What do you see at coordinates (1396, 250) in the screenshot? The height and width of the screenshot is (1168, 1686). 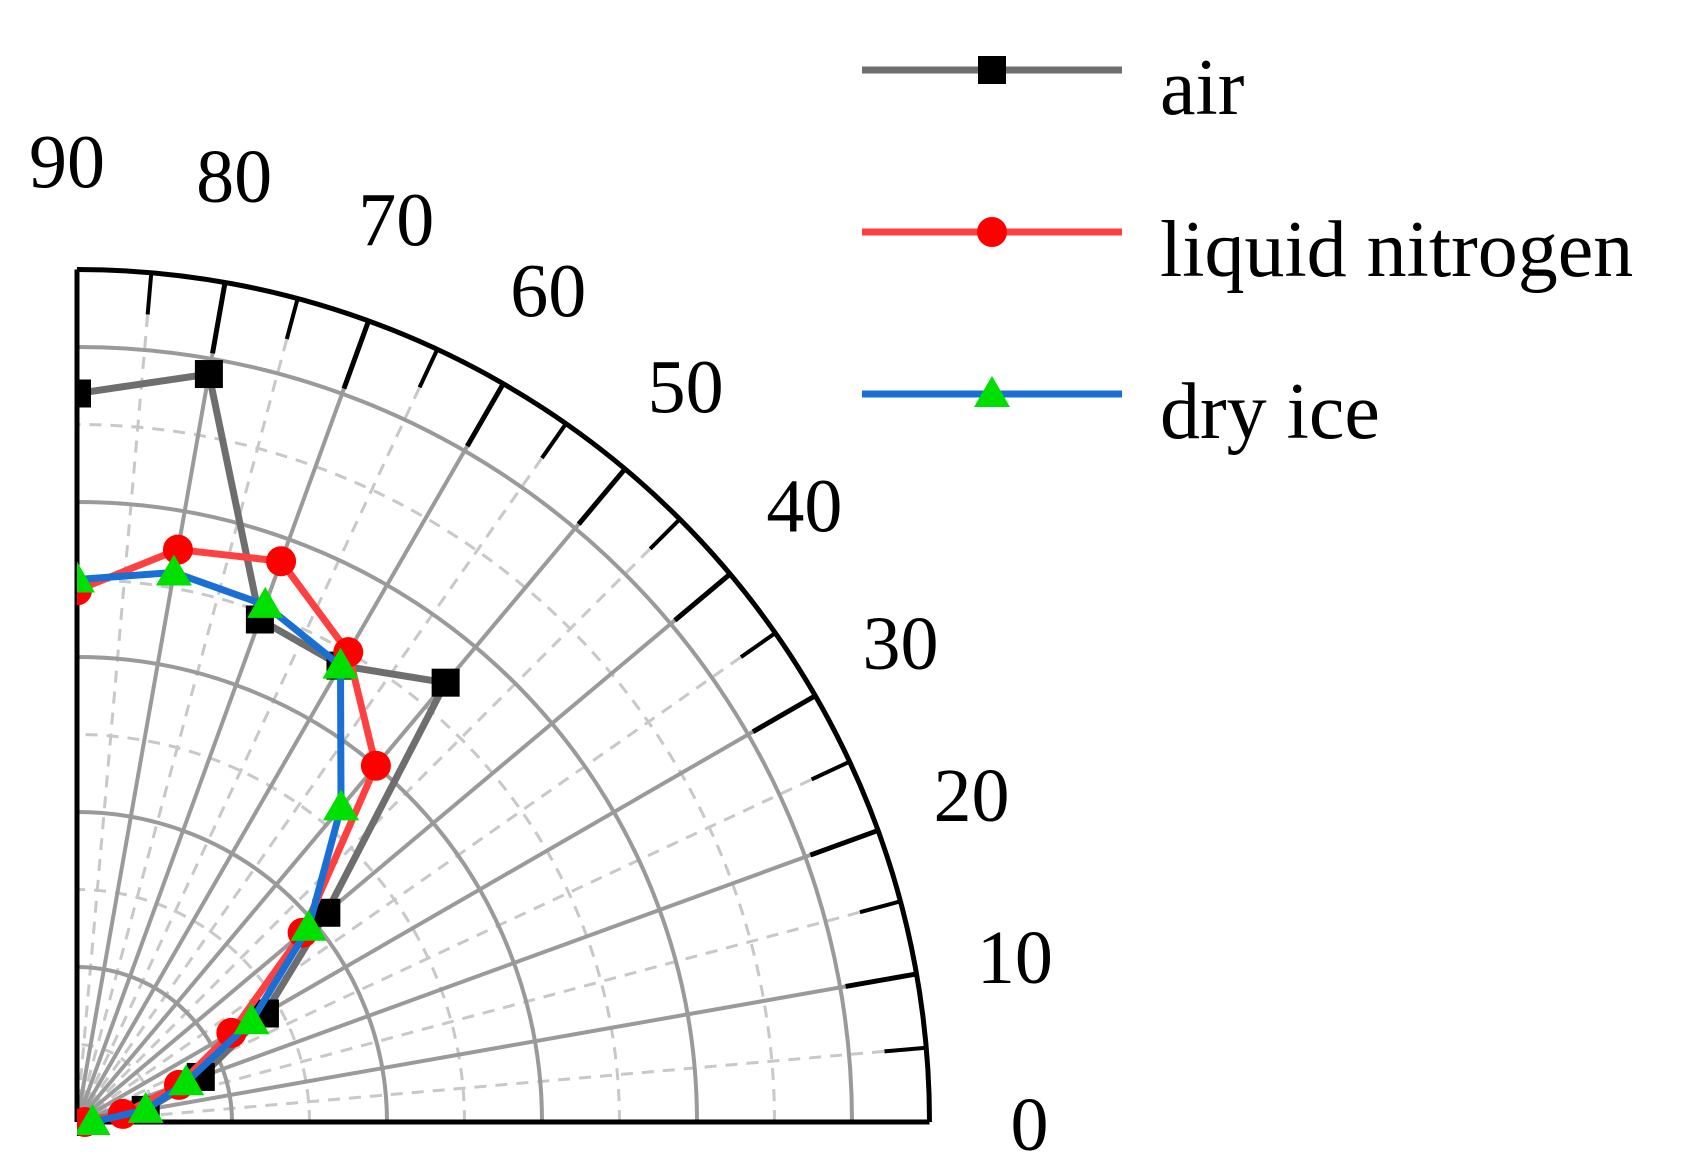 I see `legend-label: liquid nitrogen` at bounding box center [1396, 250].